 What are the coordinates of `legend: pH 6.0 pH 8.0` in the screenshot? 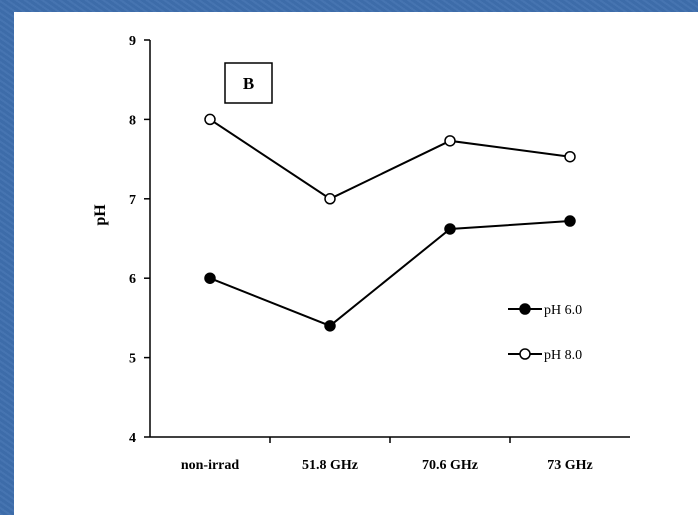 It's located at (545, 333).